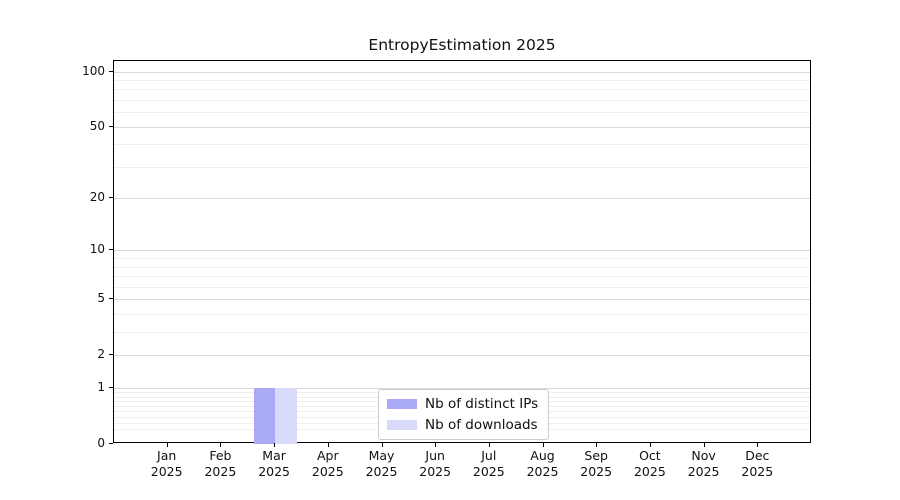 This screenshot has height=500, width=900. Describe the element at coordinates (462, 45) in the screenshot. I see `chart-title: EntropyEstimation 2025` at that location.